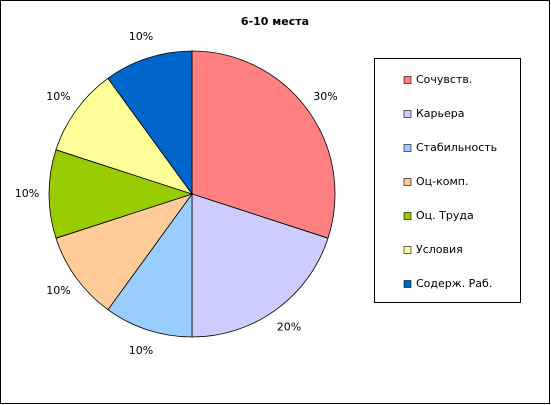 This screenshot has height=405, width=551. Describe the element at coordinates (275, 21) in the screenshot. I see `chart-title: 6-10 места` at that location.